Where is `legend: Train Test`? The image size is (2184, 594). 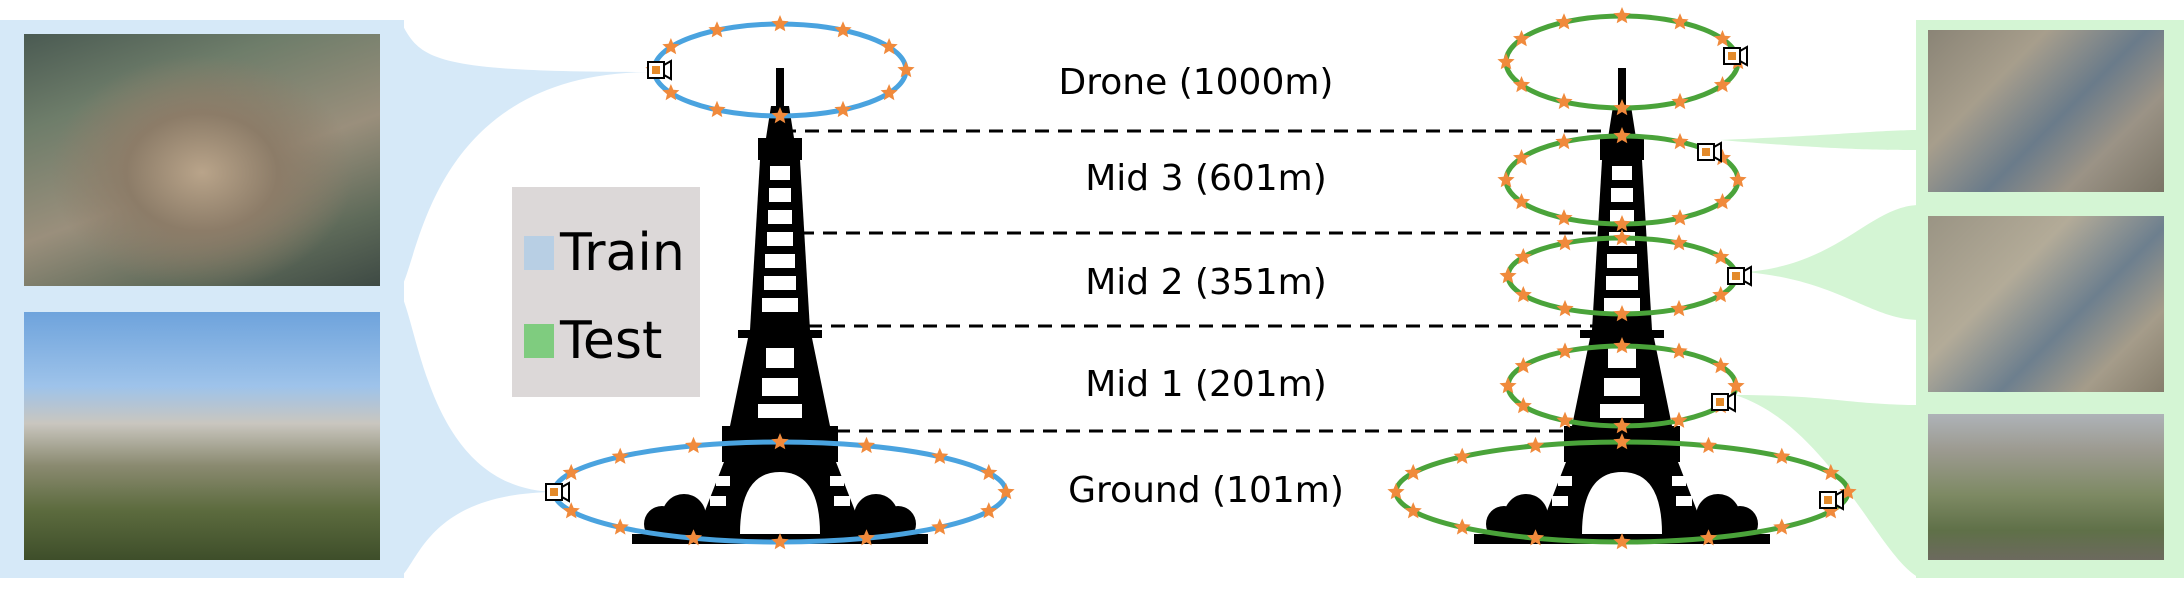
legend: Train Test is located at coordinates (606, 292).